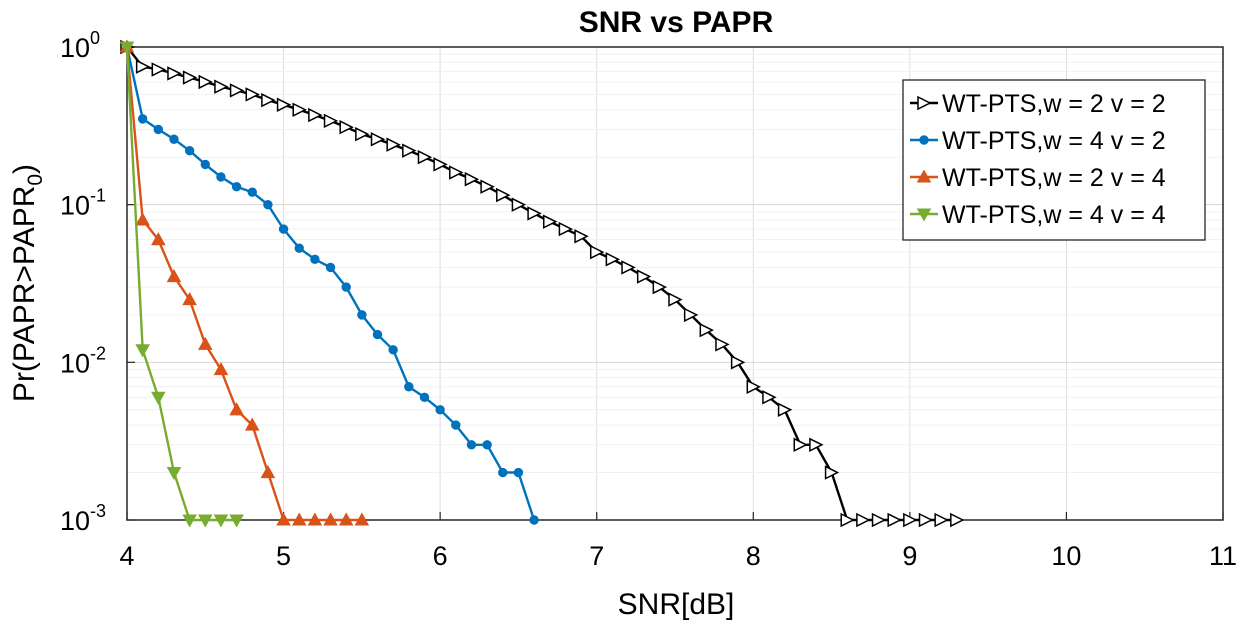 This screenshot has width=1240, height=622. Describe the element at coordinates (909, 556) in the screenshot. I see `x-tick-label: 9` at that location.